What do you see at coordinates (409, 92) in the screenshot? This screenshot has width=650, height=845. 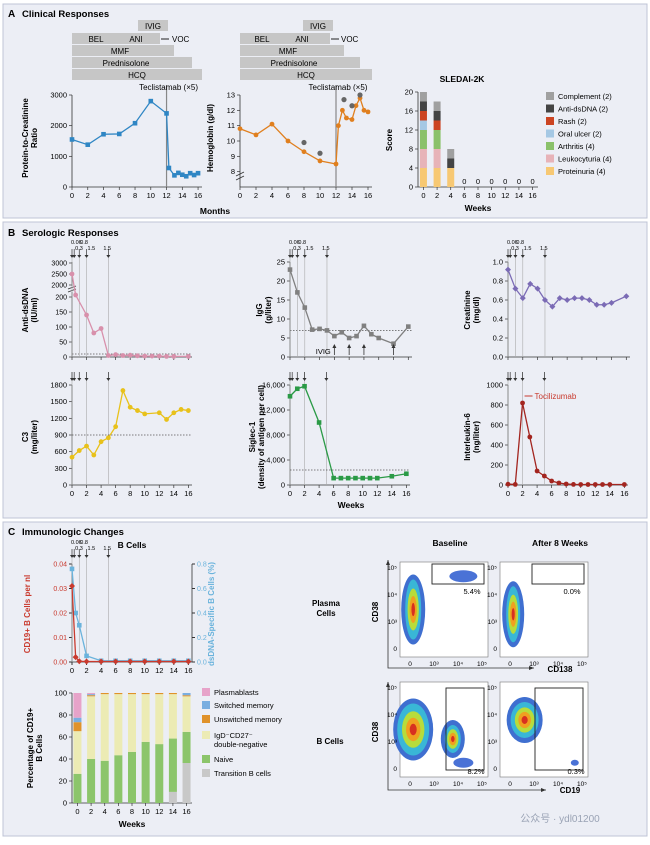 I see `y-tick-label: 20` at bounding box center [409, 92].